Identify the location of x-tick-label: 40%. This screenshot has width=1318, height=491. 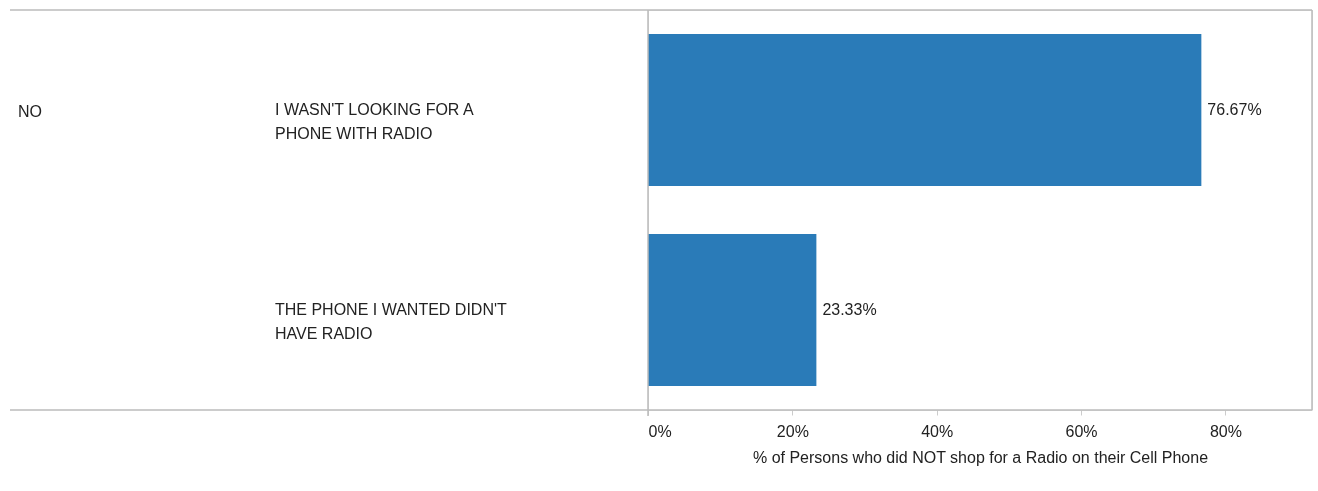
(937, 431).